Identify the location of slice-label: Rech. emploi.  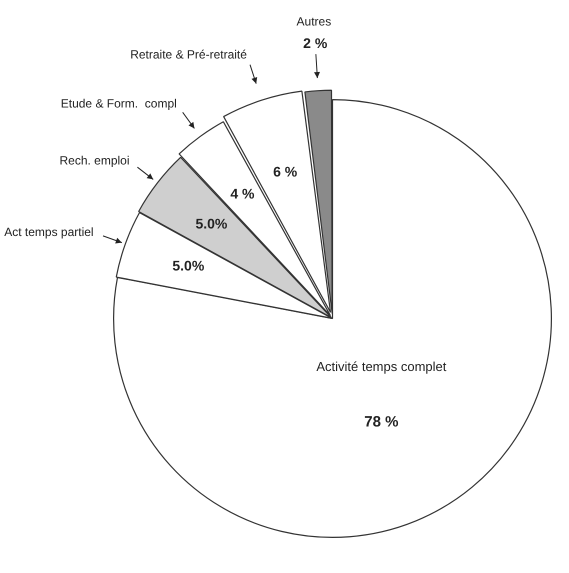
(94, 160).